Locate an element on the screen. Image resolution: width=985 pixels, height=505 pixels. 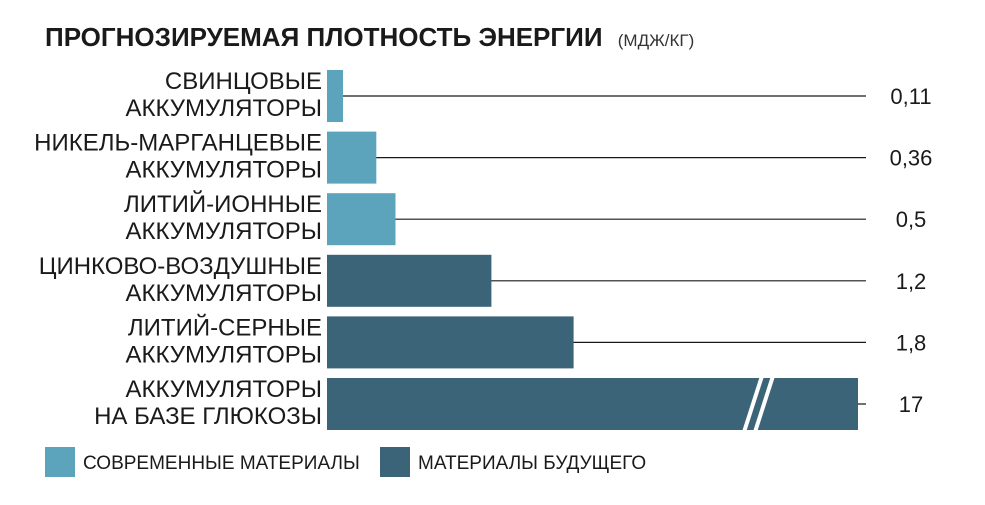
chart-title-text: ПРОГНОЗИРУЕМАЯ ПЛОТНОСТЬ ЭНЕРГИИ is located at coordinates (324, 37).